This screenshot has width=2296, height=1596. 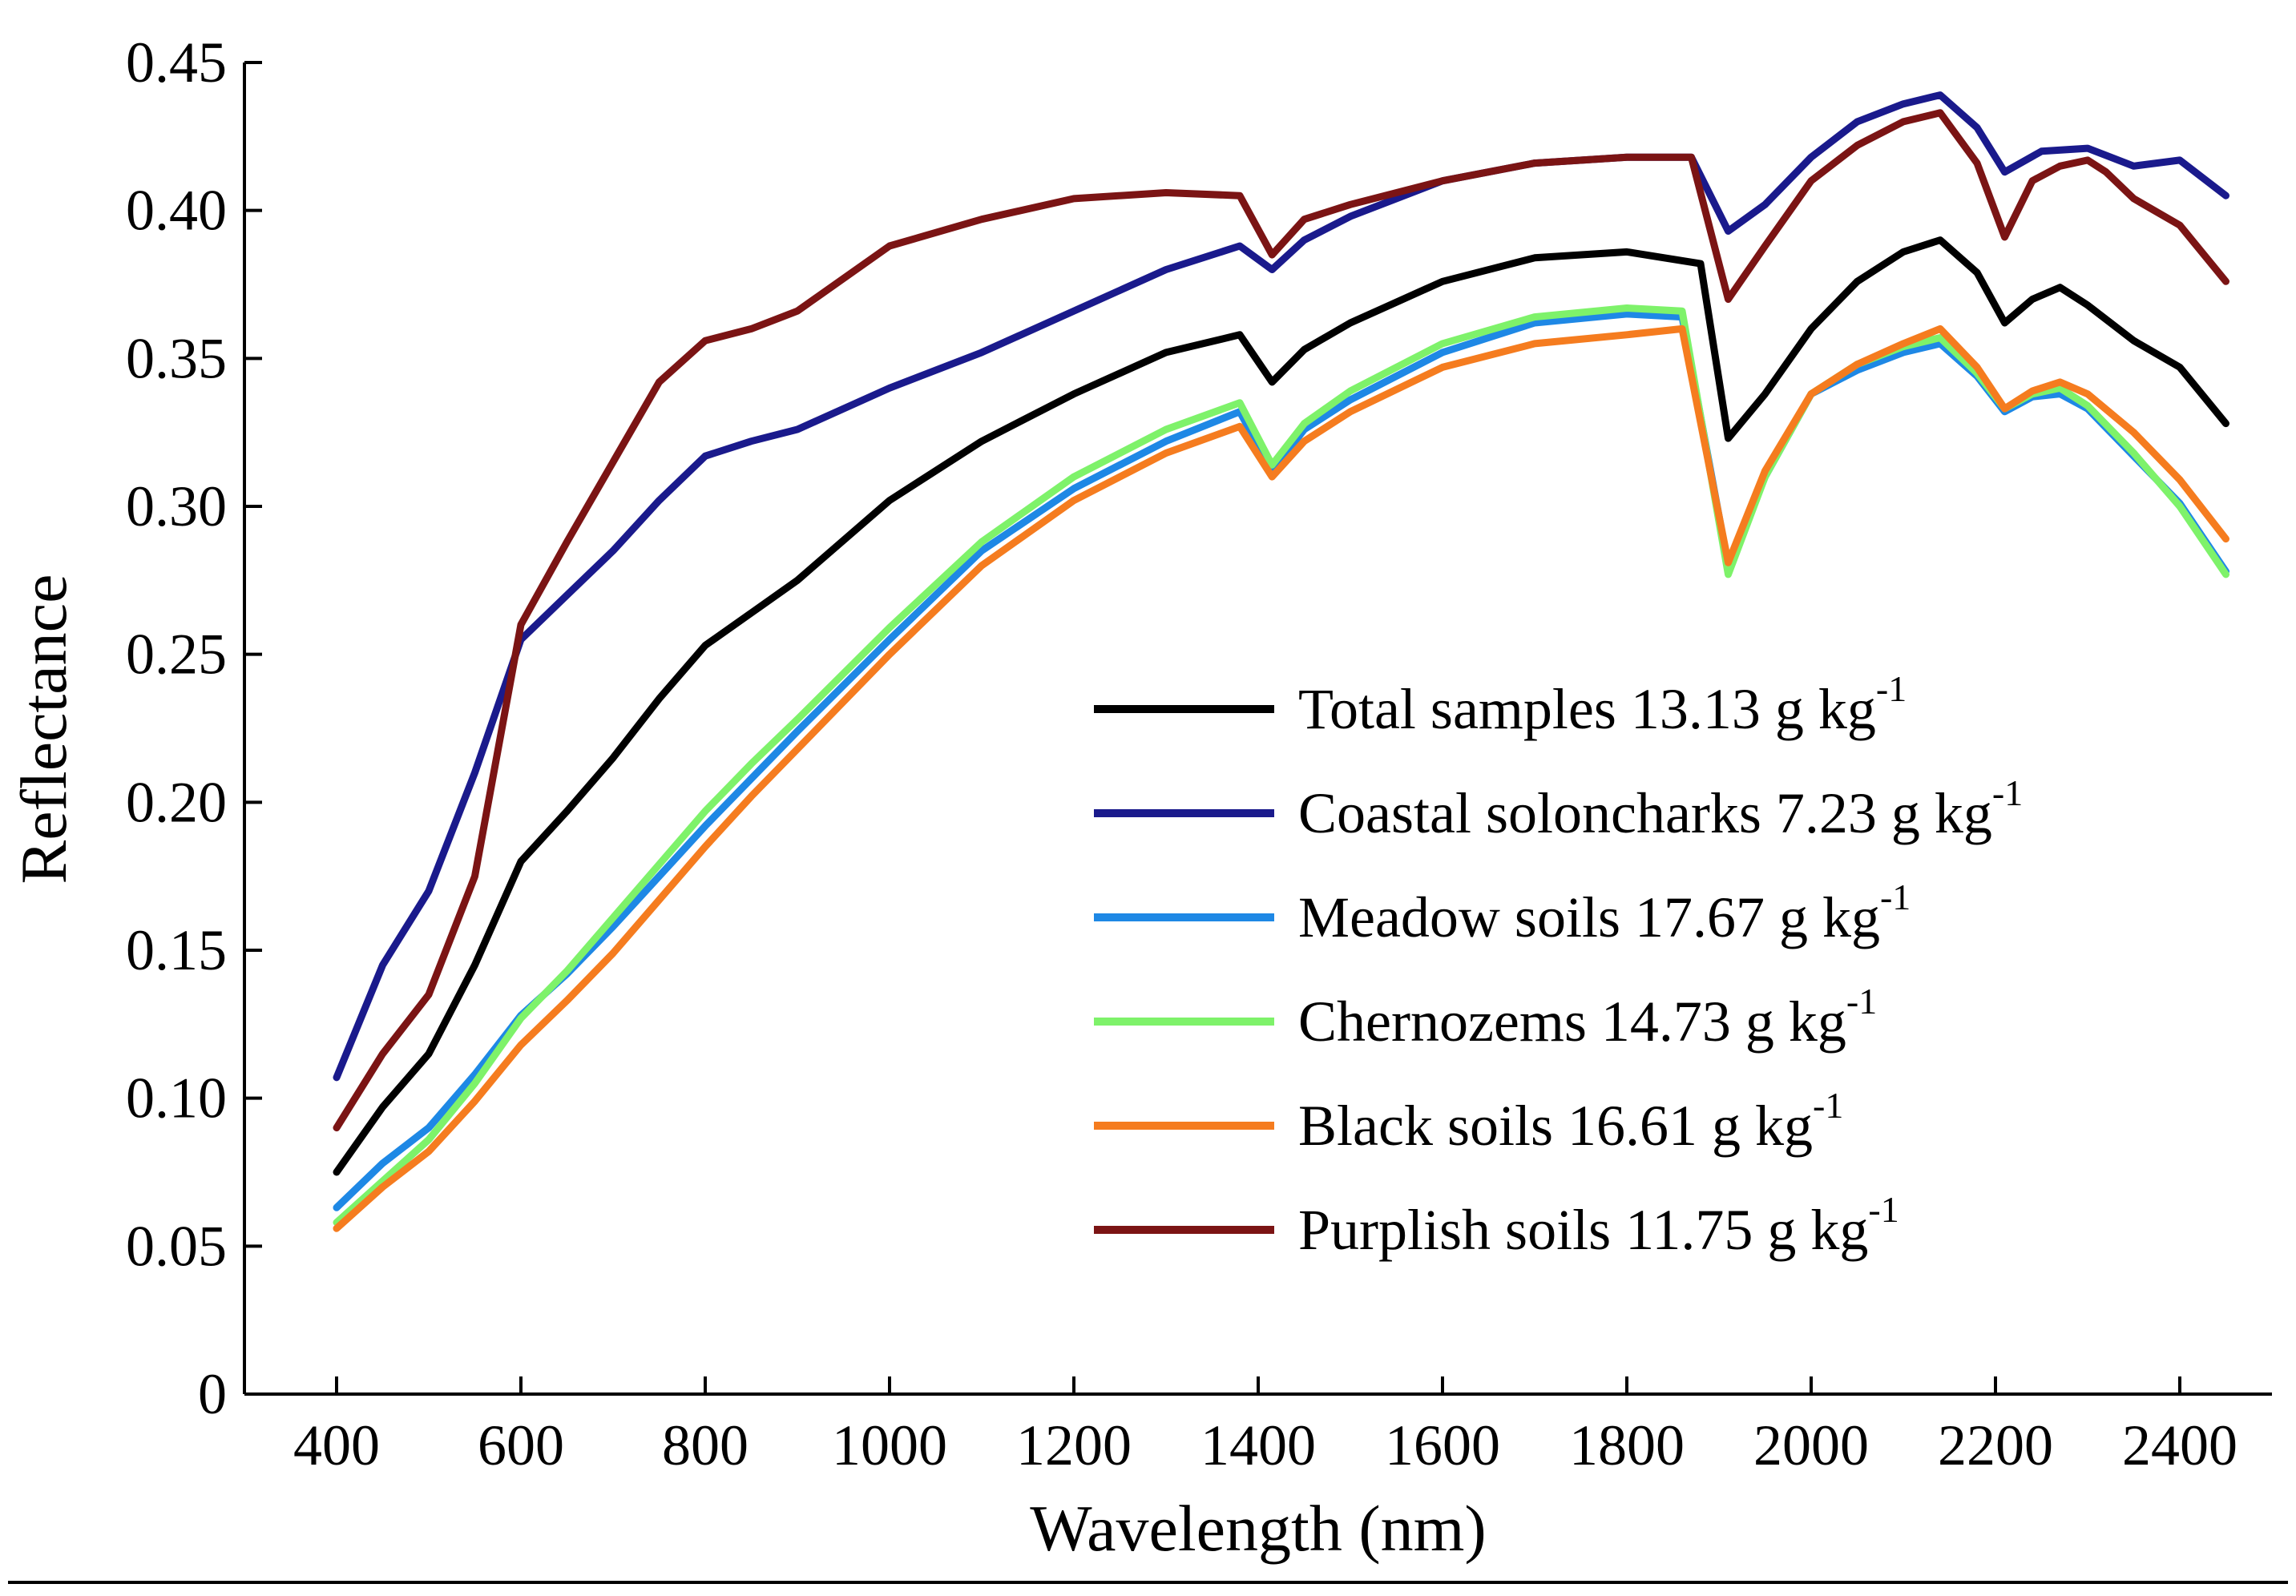 I want to click on legend-label-main: Black soils 16.61 g kg, so click(x=1555, y=1126).